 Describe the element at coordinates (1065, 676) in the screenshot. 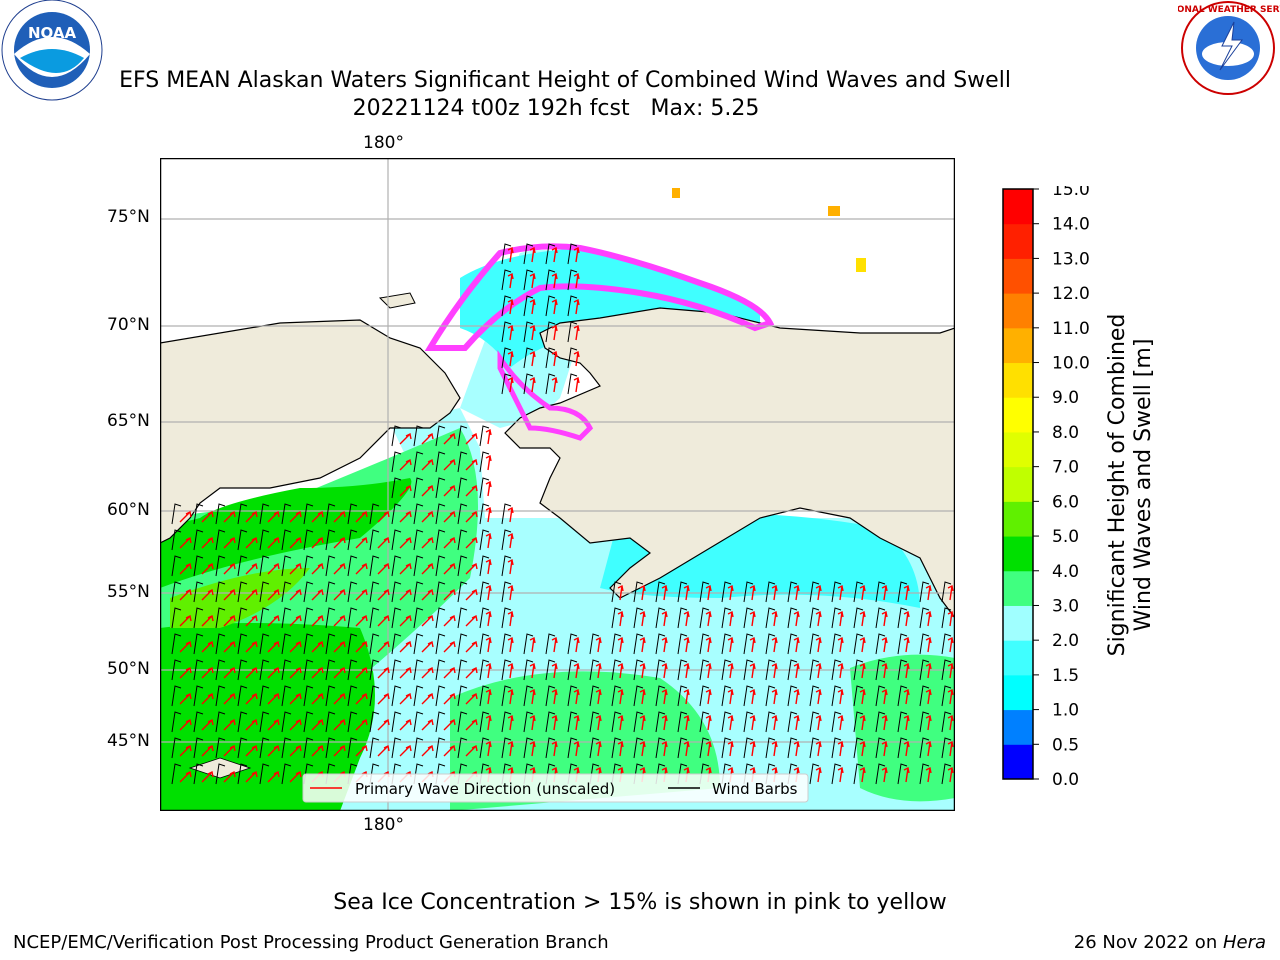

I see `colorbar-tick-label: 1.5` at that location.